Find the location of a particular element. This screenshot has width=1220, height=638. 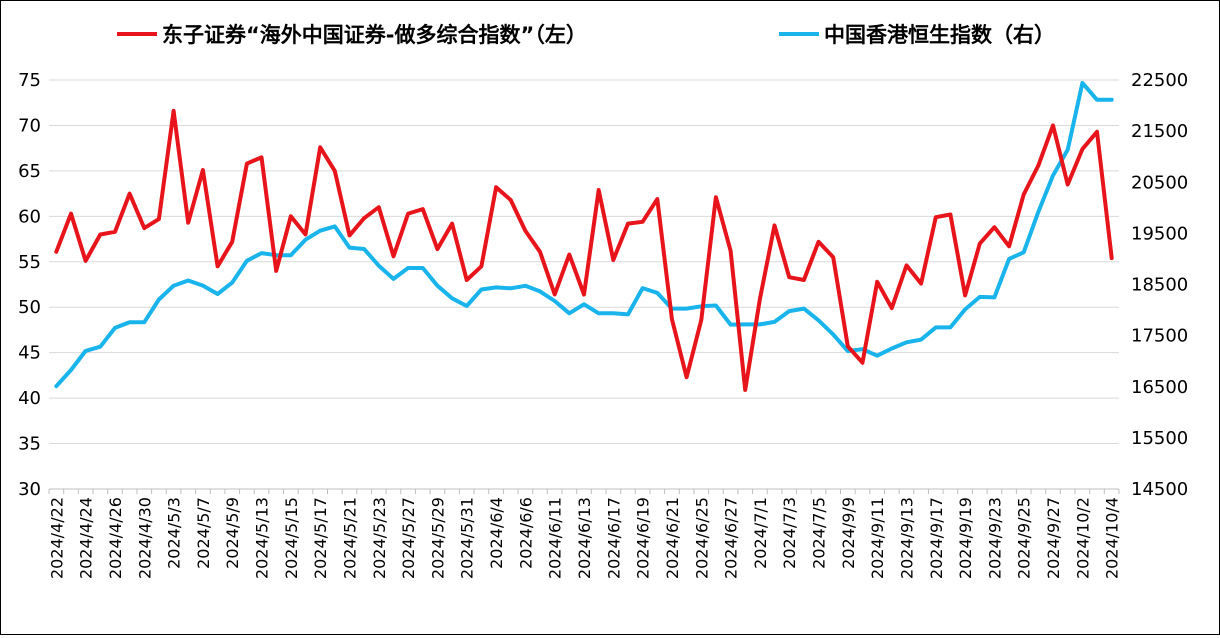

x-tick-label: 2024/5/9 is located at coordinates (232, 533).